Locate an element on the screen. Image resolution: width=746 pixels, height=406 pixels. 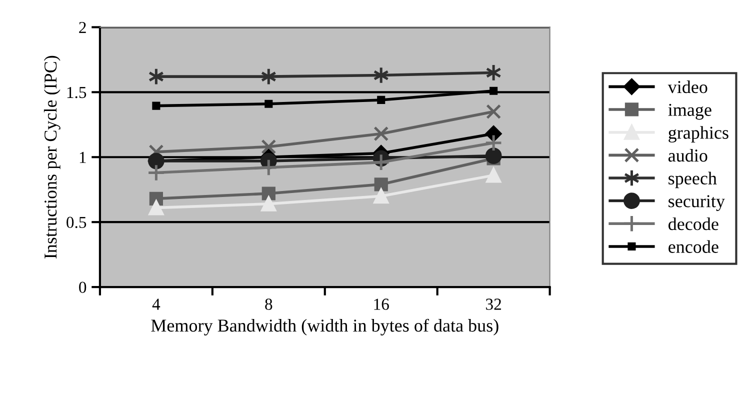
x-axis-title: Memory Bandwidth (width in bytes of data bus) is located at coordinates (324, 327).